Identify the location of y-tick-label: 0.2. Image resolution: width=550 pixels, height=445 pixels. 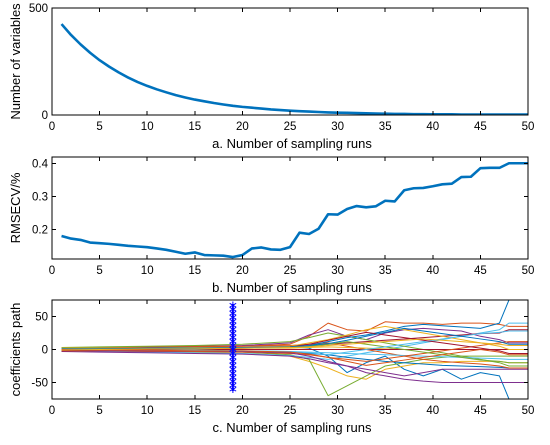
(40, 230).